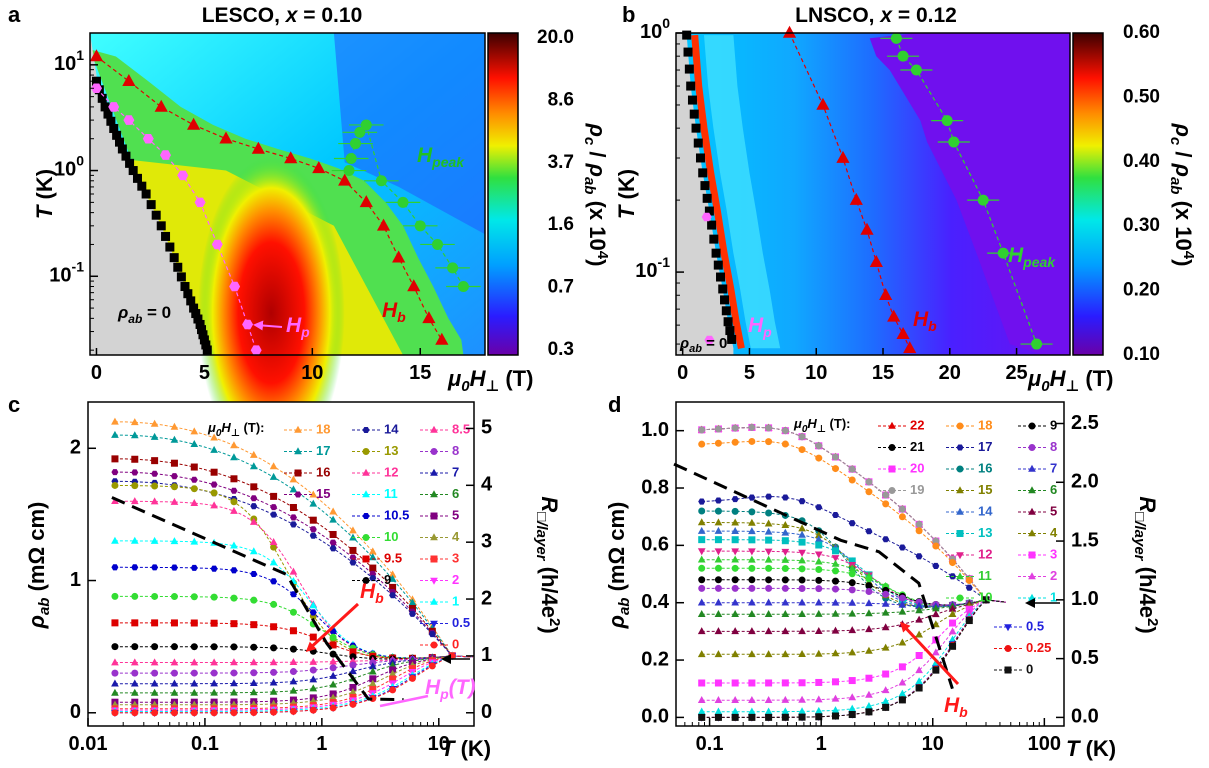  Describe the element at coordinates (114, 107) in the screenshot. I see `panel-a-hp-point` at that location.